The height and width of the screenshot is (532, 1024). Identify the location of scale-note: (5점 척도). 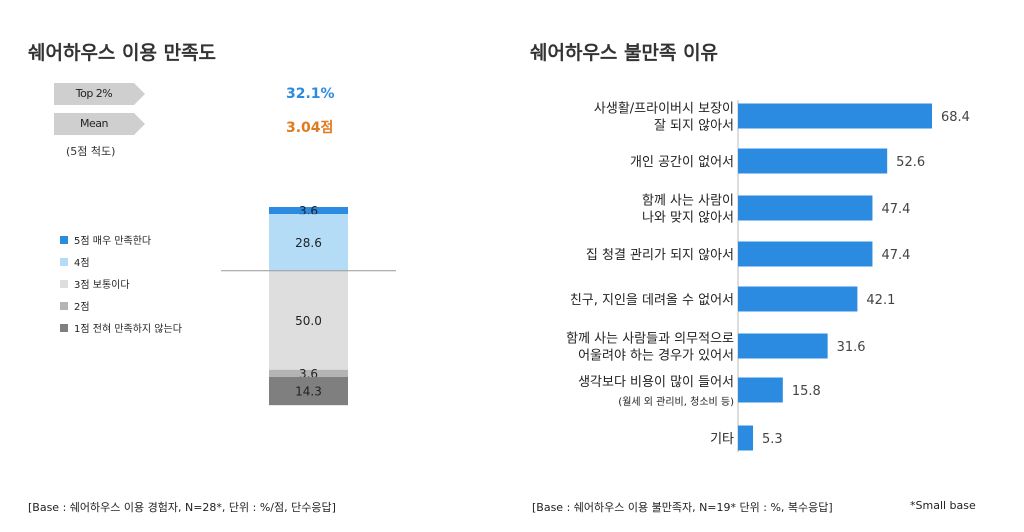
(91, 151).